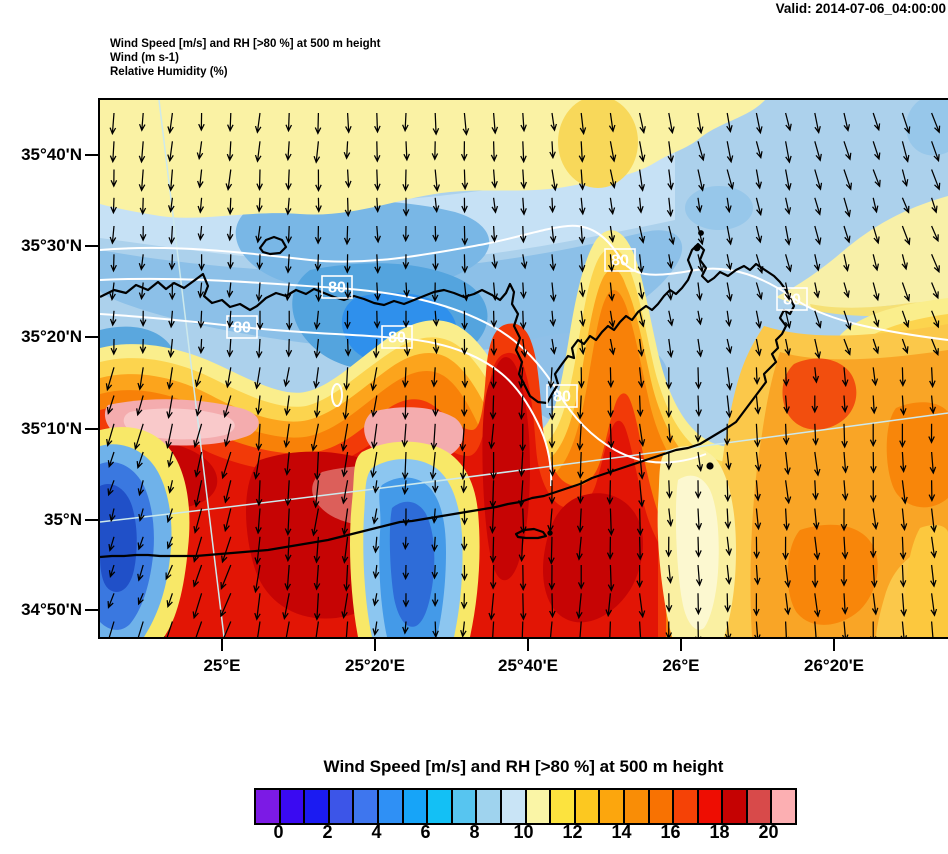 The image size is (948, 854). Describe the element at coordinates (528, 665) in the screenshot. I see `lon-tick-label: 25°40'E` at that location.